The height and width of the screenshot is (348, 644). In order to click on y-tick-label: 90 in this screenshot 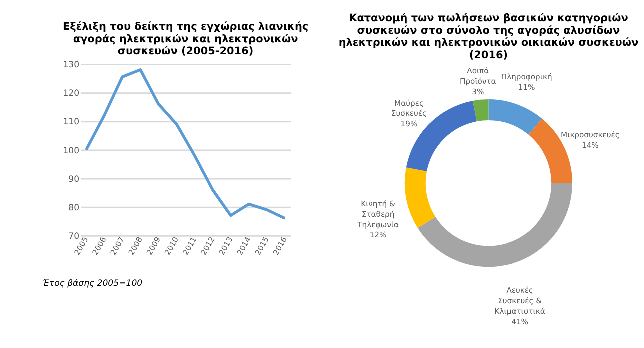, I will do `click(74, 179)`.